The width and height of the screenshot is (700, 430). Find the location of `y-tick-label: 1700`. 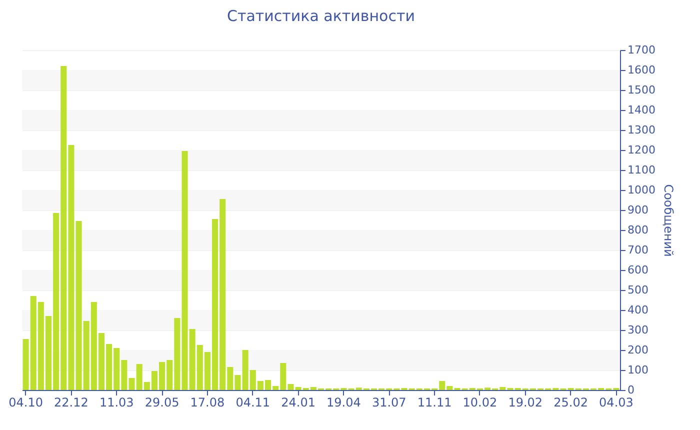

y-tick-label: 1700 is located at coordinates (642, 50).